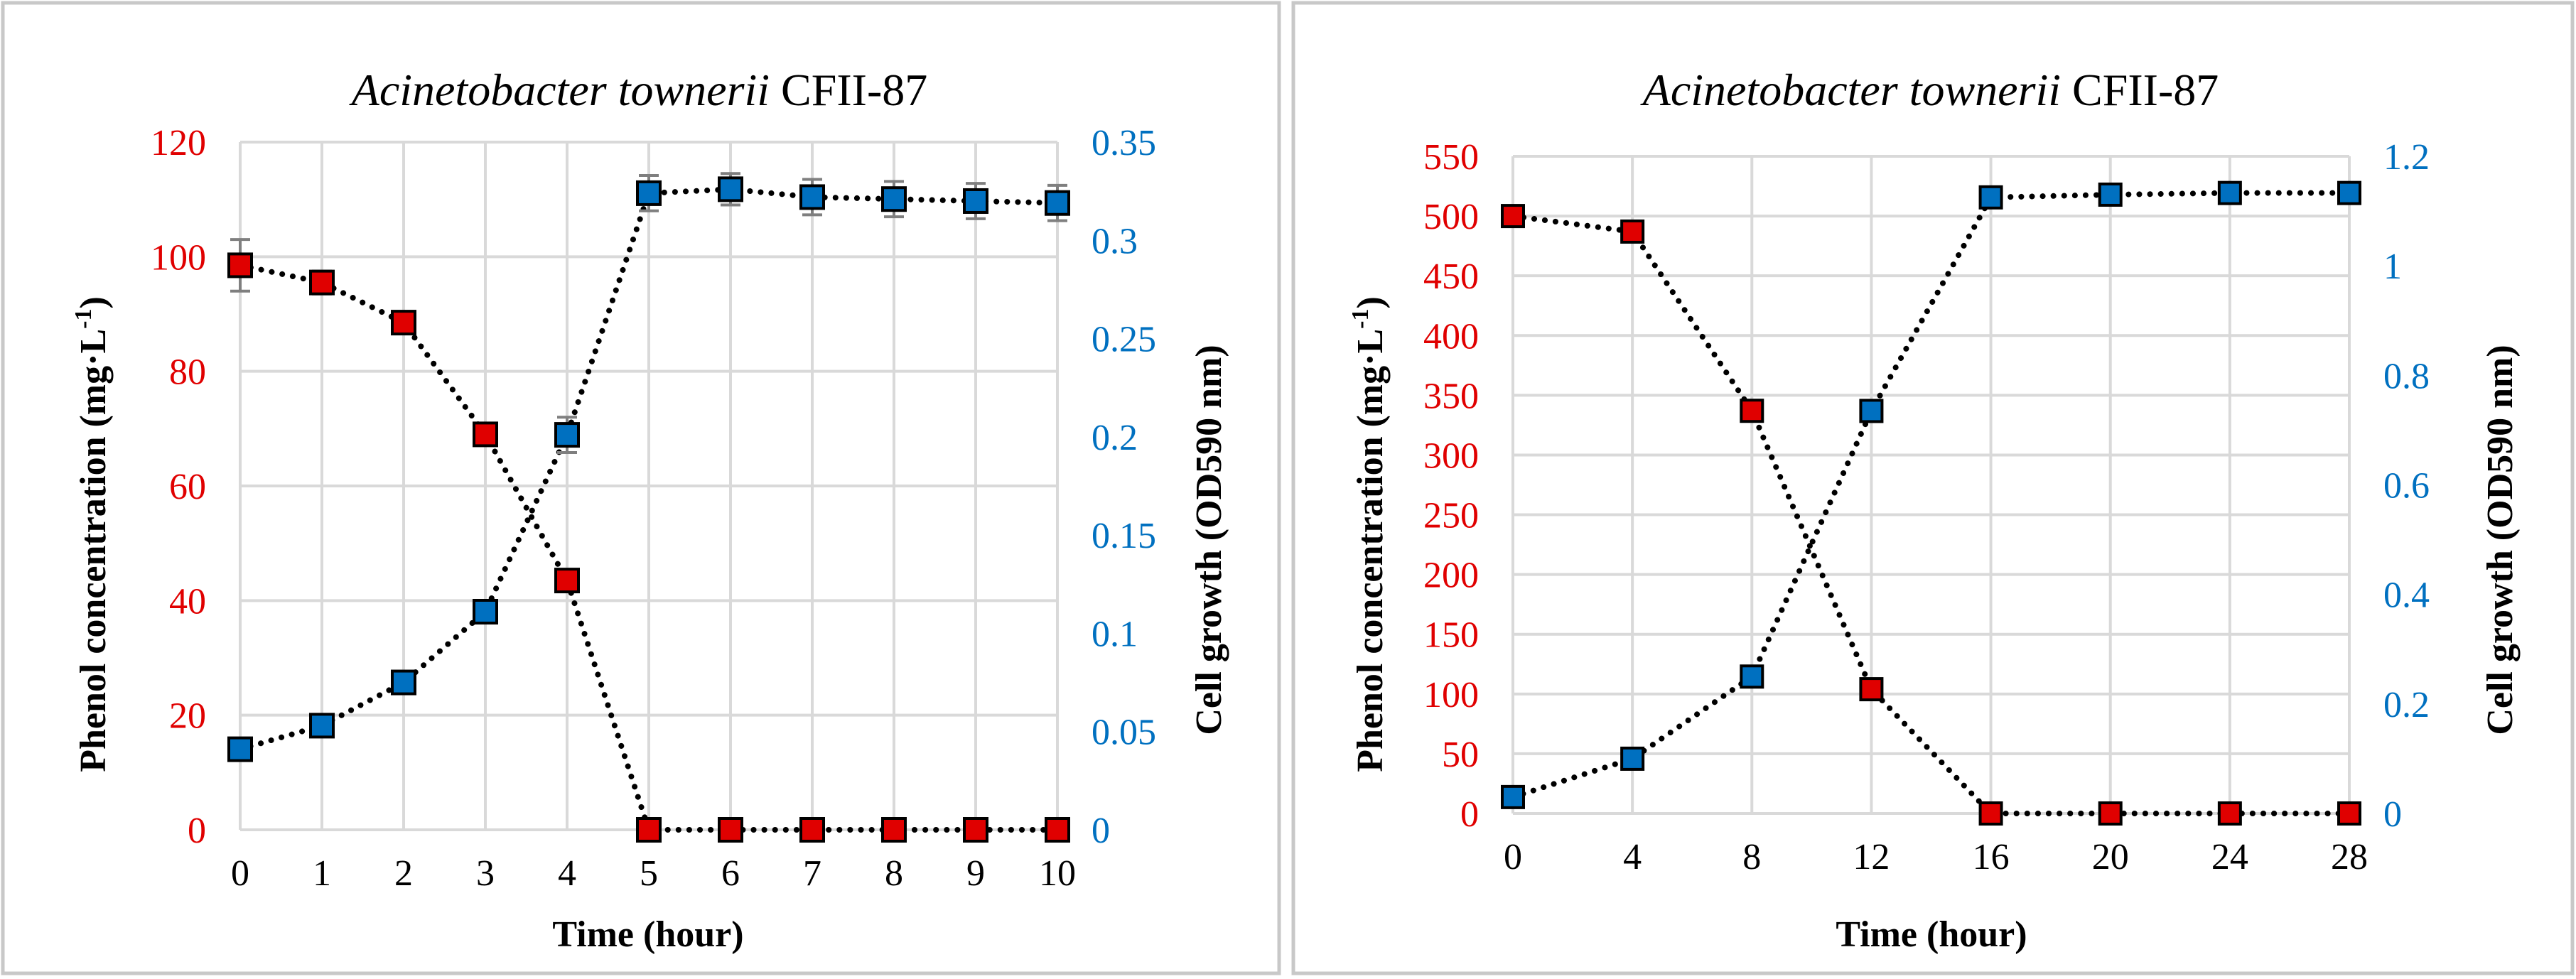 The height and width of the screenshot is (979, 2576). Describe the element at coordinates (1124, 536) in the screenshot. I see `y-right-tick-label: 0.15` at that location.